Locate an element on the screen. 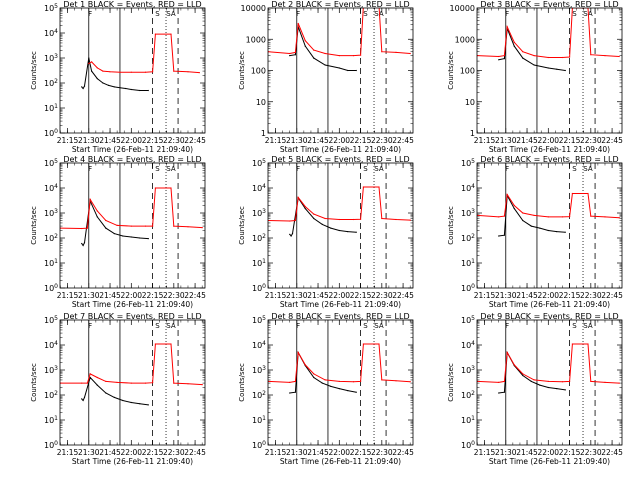 The image size is (640, 480). lld-series-line is located at coordinates (339, 204).